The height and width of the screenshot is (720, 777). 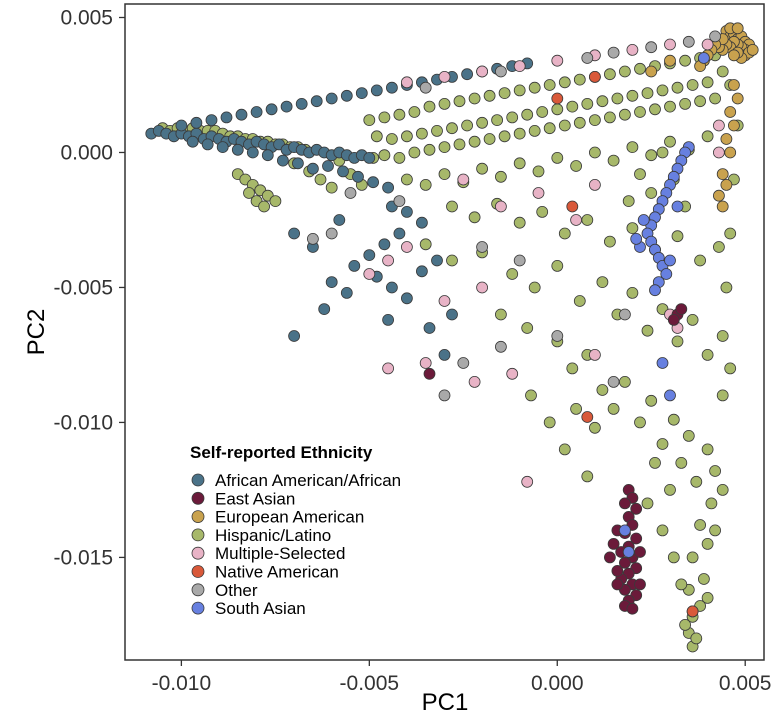 What do you see at coordinates (273, 535) in the screenshot?
I see `legend-label: Hispanic/Latino` at bounding box center [273, 535].